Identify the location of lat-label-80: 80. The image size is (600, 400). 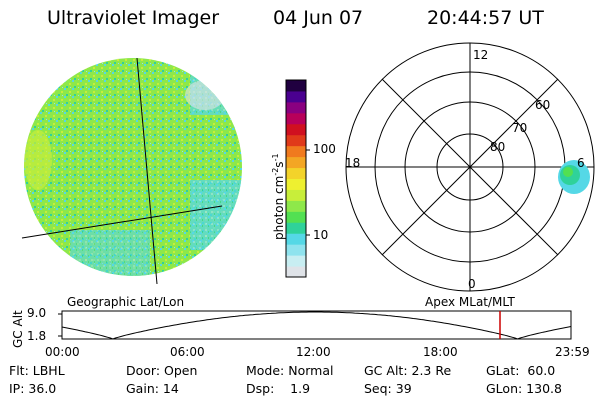
(498, 147).